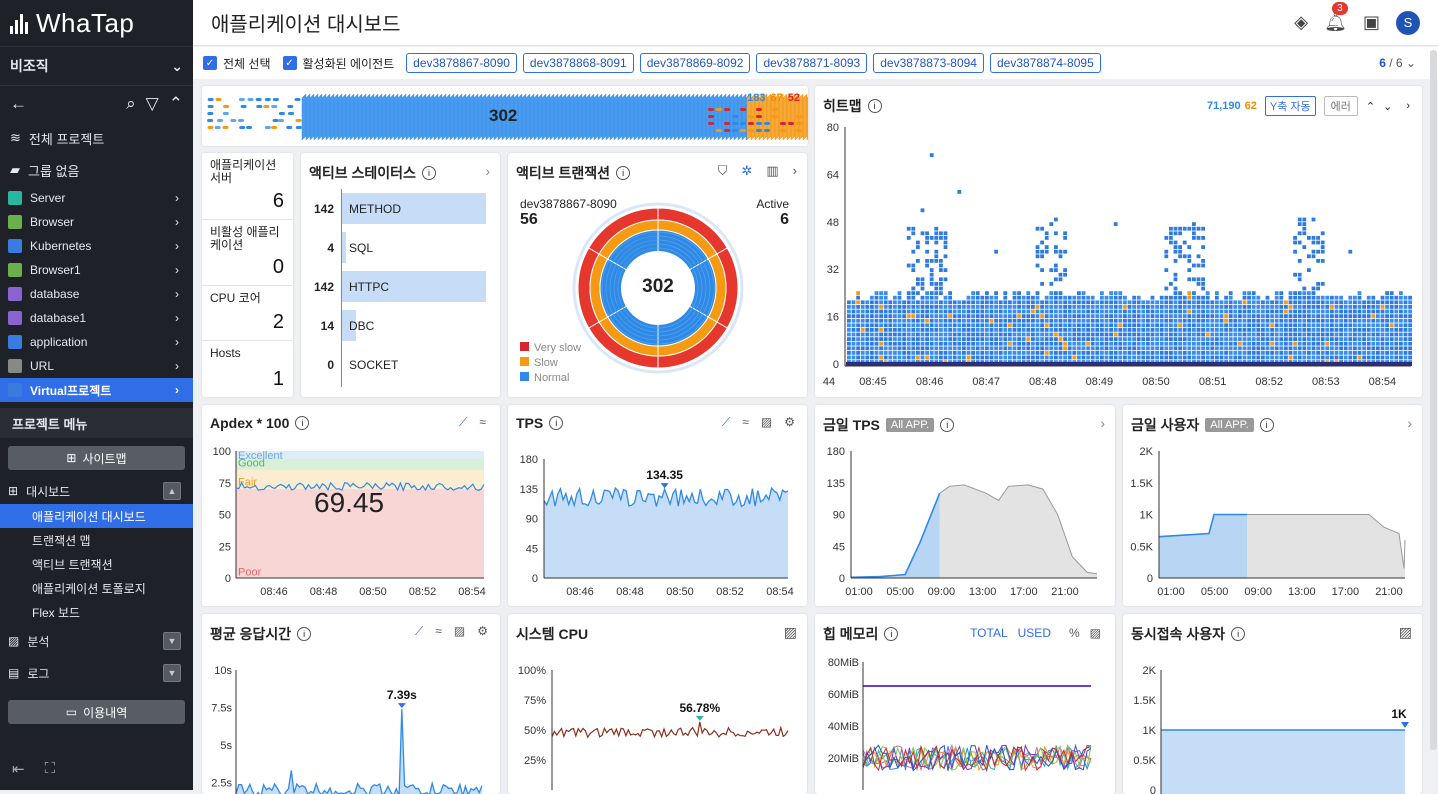 The height and width of the screenshot is (794, 1438). Describe the element at coordinates (1433, 400) in the screenshot. I see `page-scrollbar` at that location.